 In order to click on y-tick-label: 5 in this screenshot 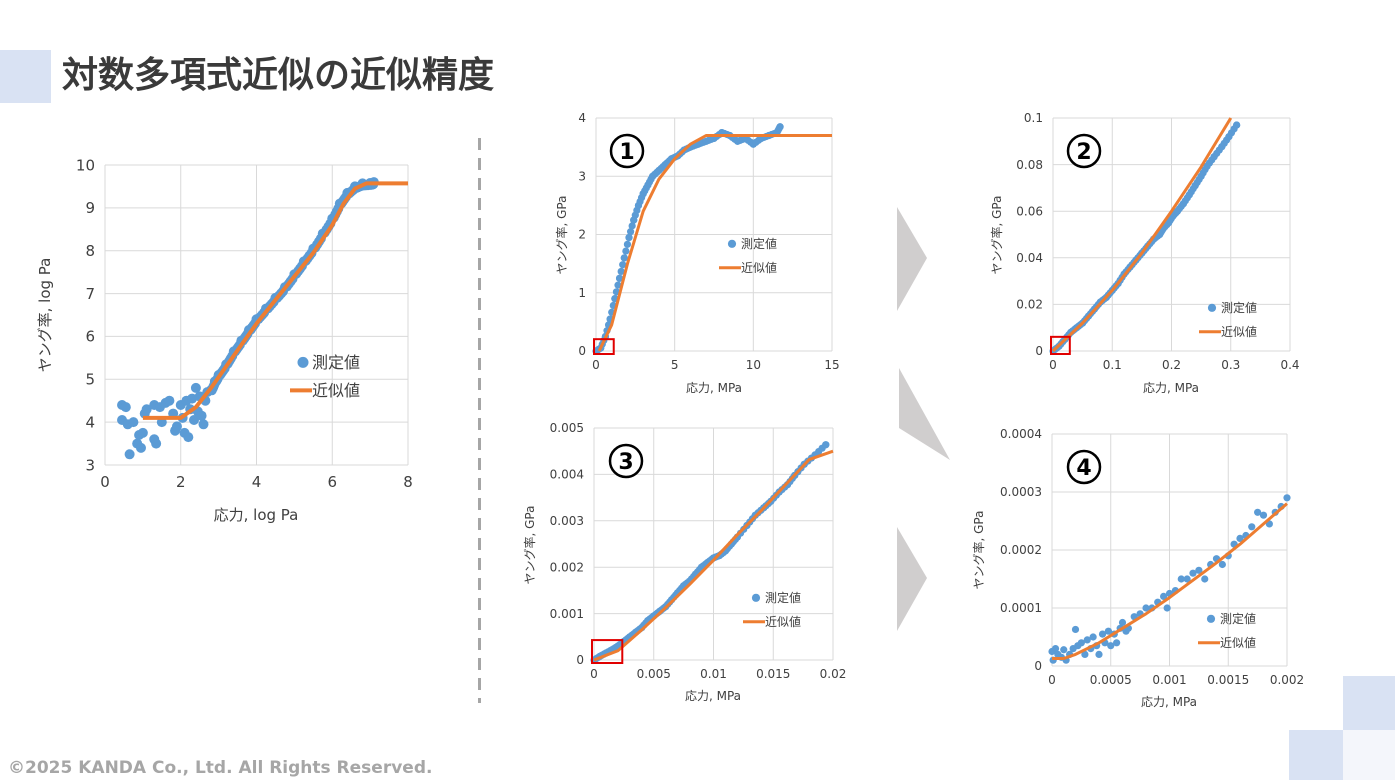, I will do `click(90, 380)`.